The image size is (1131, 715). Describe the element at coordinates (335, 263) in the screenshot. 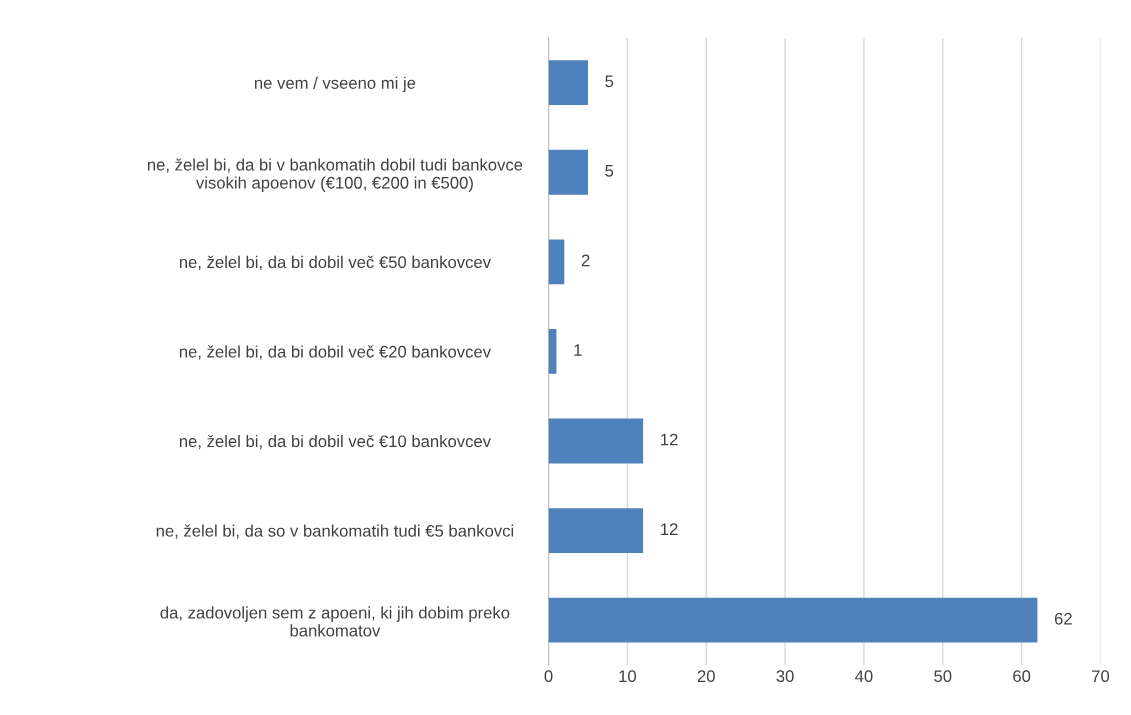

I see `y-tick-label: ne, želel bi, da bi dobil več €50 bankovcev` at that location.